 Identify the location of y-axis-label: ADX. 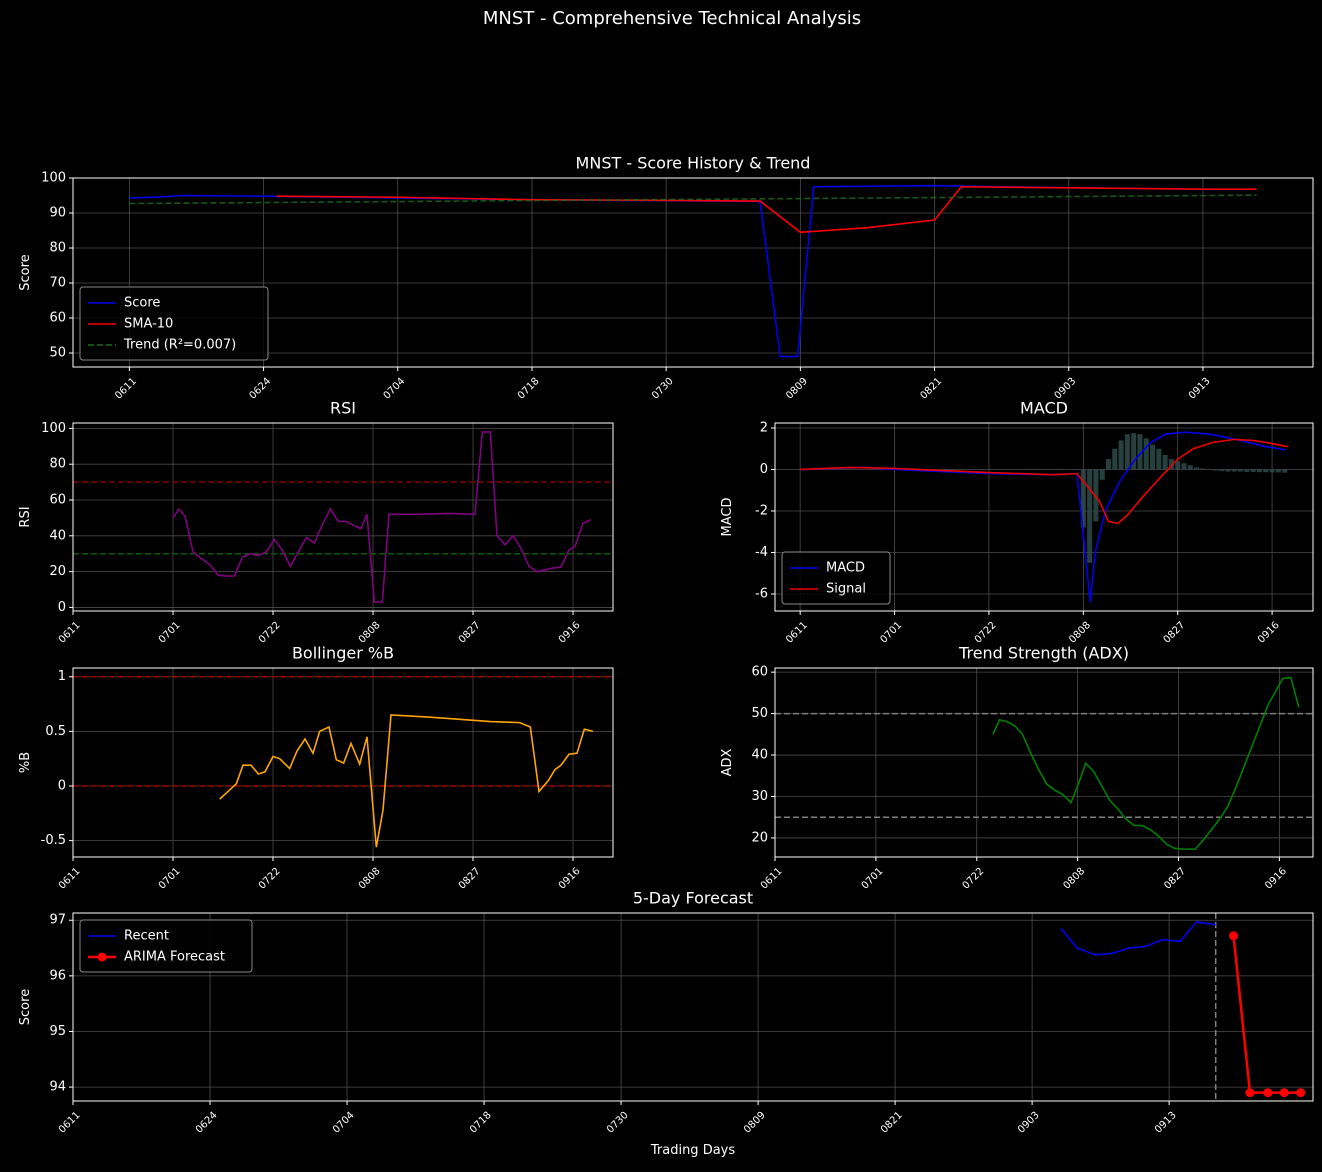
(727, 763).